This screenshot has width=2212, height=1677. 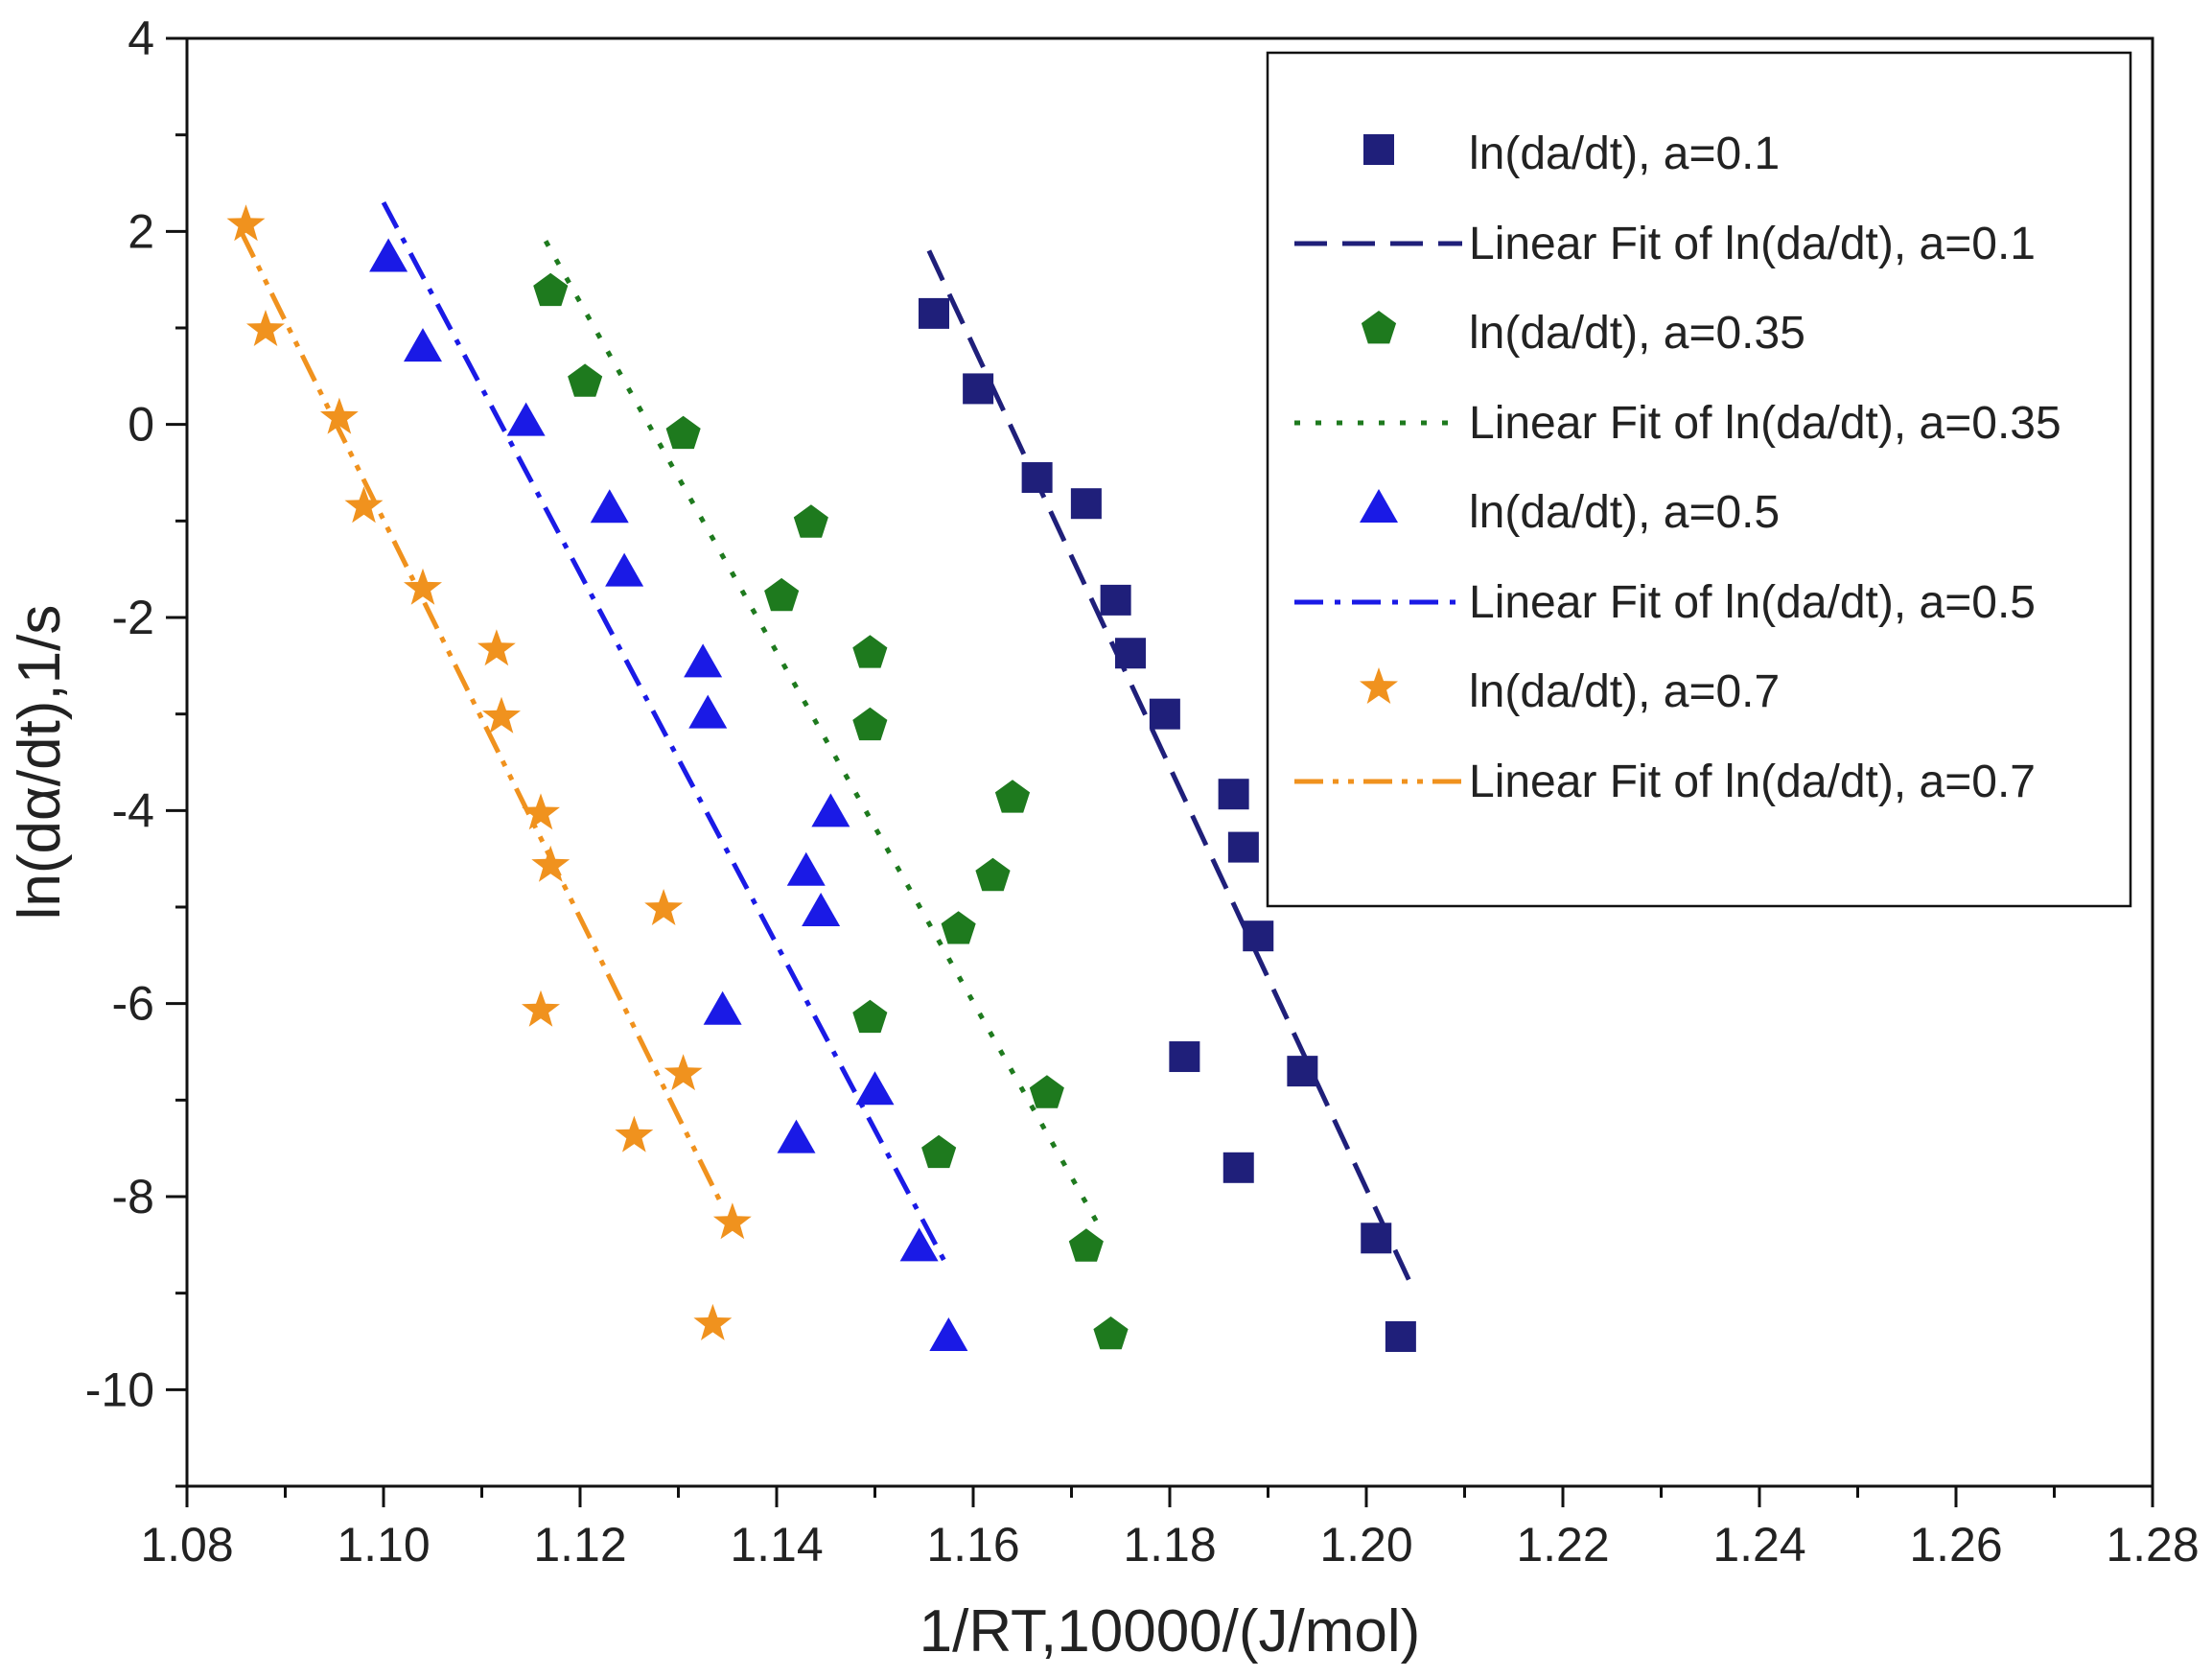 What do you see at coordinates (133, 1196) in the screenshot?
I see `y-tick-label: -8` at bounding box center [133, 1196].